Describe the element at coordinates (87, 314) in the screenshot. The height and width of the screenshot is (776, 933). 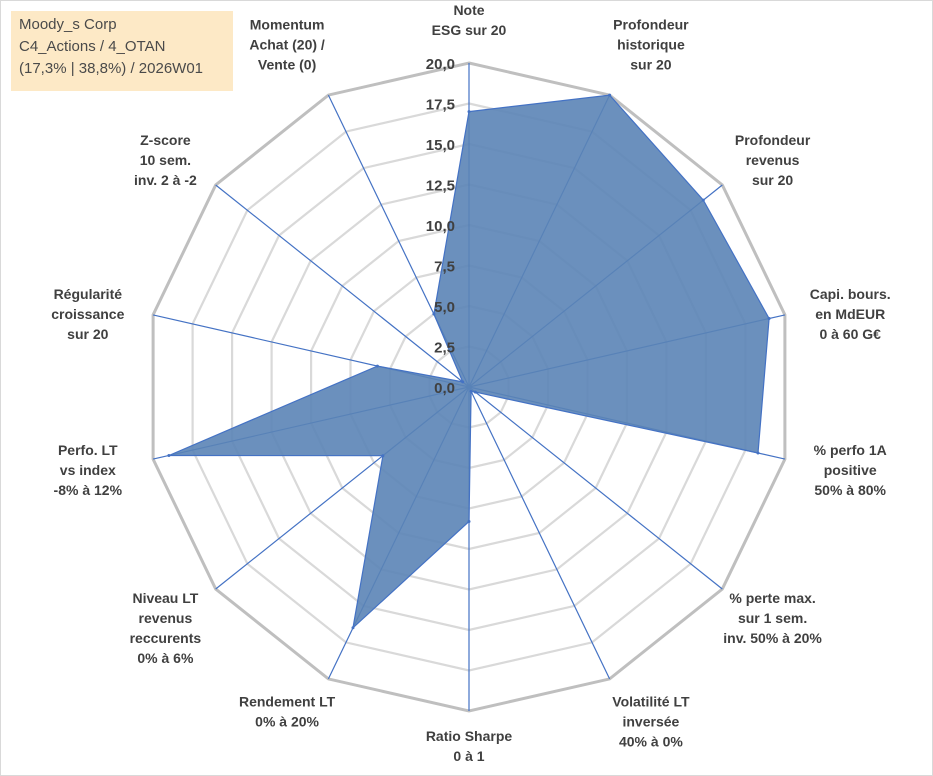
I see `axis-label: Régularité croissance sur 20` at that location.